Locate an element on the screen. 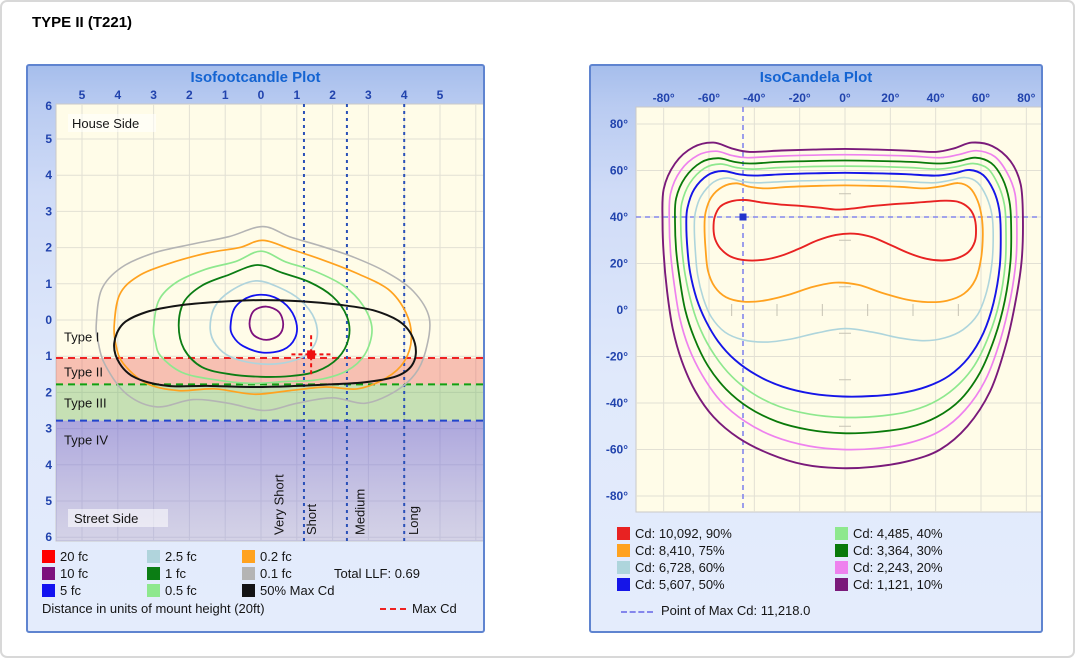 This screenshot has width=1075, height=658. legend-label: Cd: 5,607, 50% is located at coordinates (680, 584).